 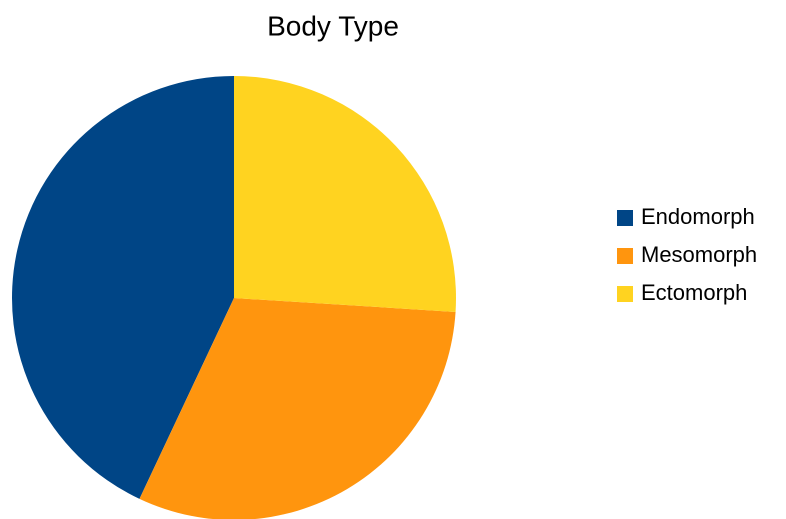 What do you see at coordinates (694, 292) in the screenshot?
I see `legend-label: Ectomorph` at bounding box center [694, 292].